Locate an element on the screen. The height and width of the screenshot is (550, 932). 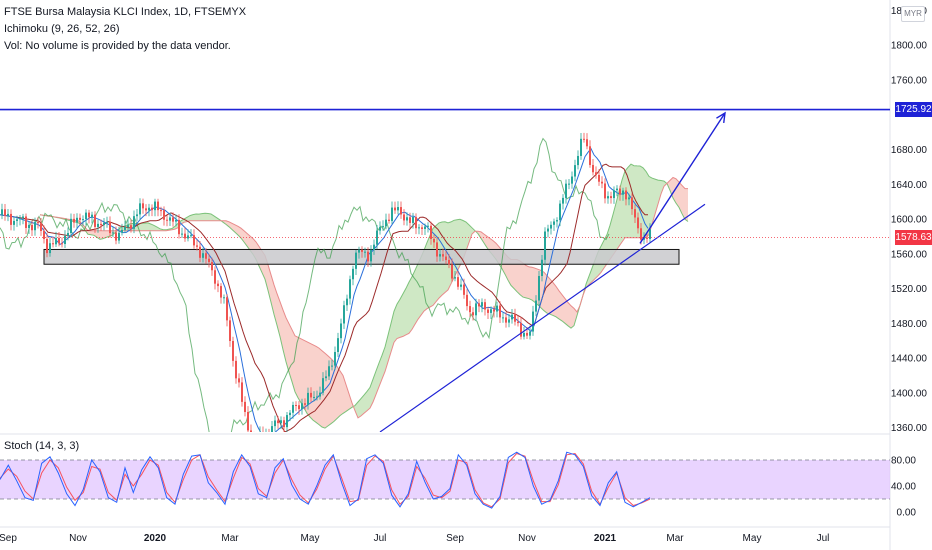
rising-trendline is located at coordinates (542, 317).